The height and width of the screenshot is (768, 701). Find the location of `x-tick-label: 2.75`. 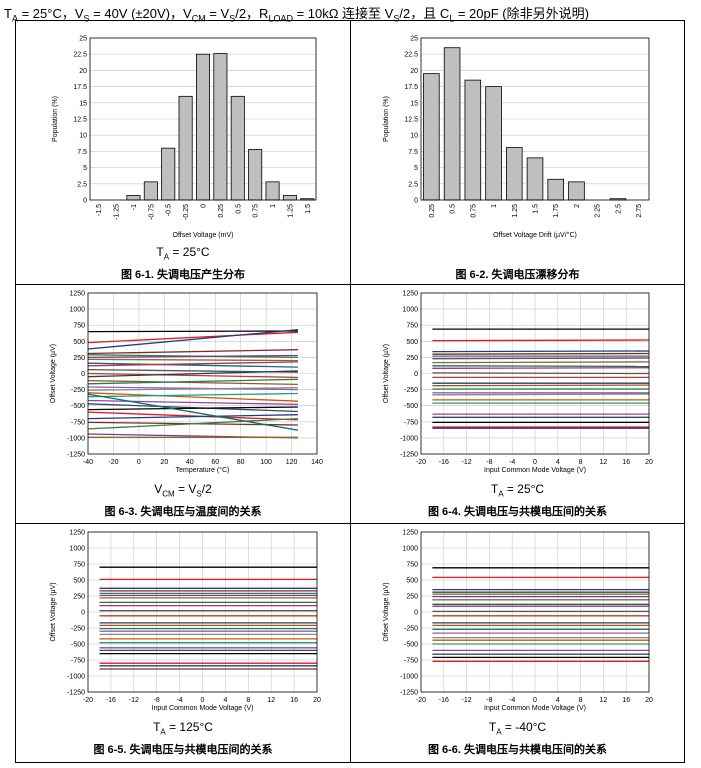

x-tick-label: 2.75 is located at coordinates (639, 211).